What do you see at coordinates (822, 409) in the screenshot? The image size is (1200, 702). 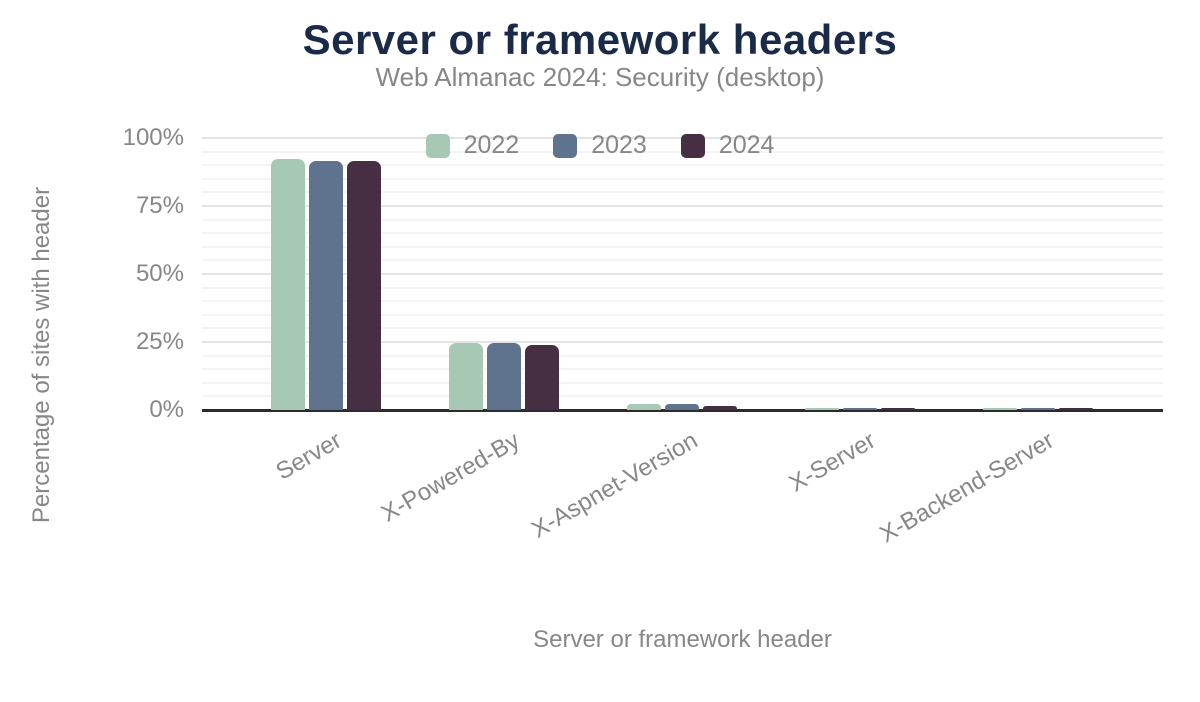 I see `bar-2022-X-Server` at bounding box center [822, 409].